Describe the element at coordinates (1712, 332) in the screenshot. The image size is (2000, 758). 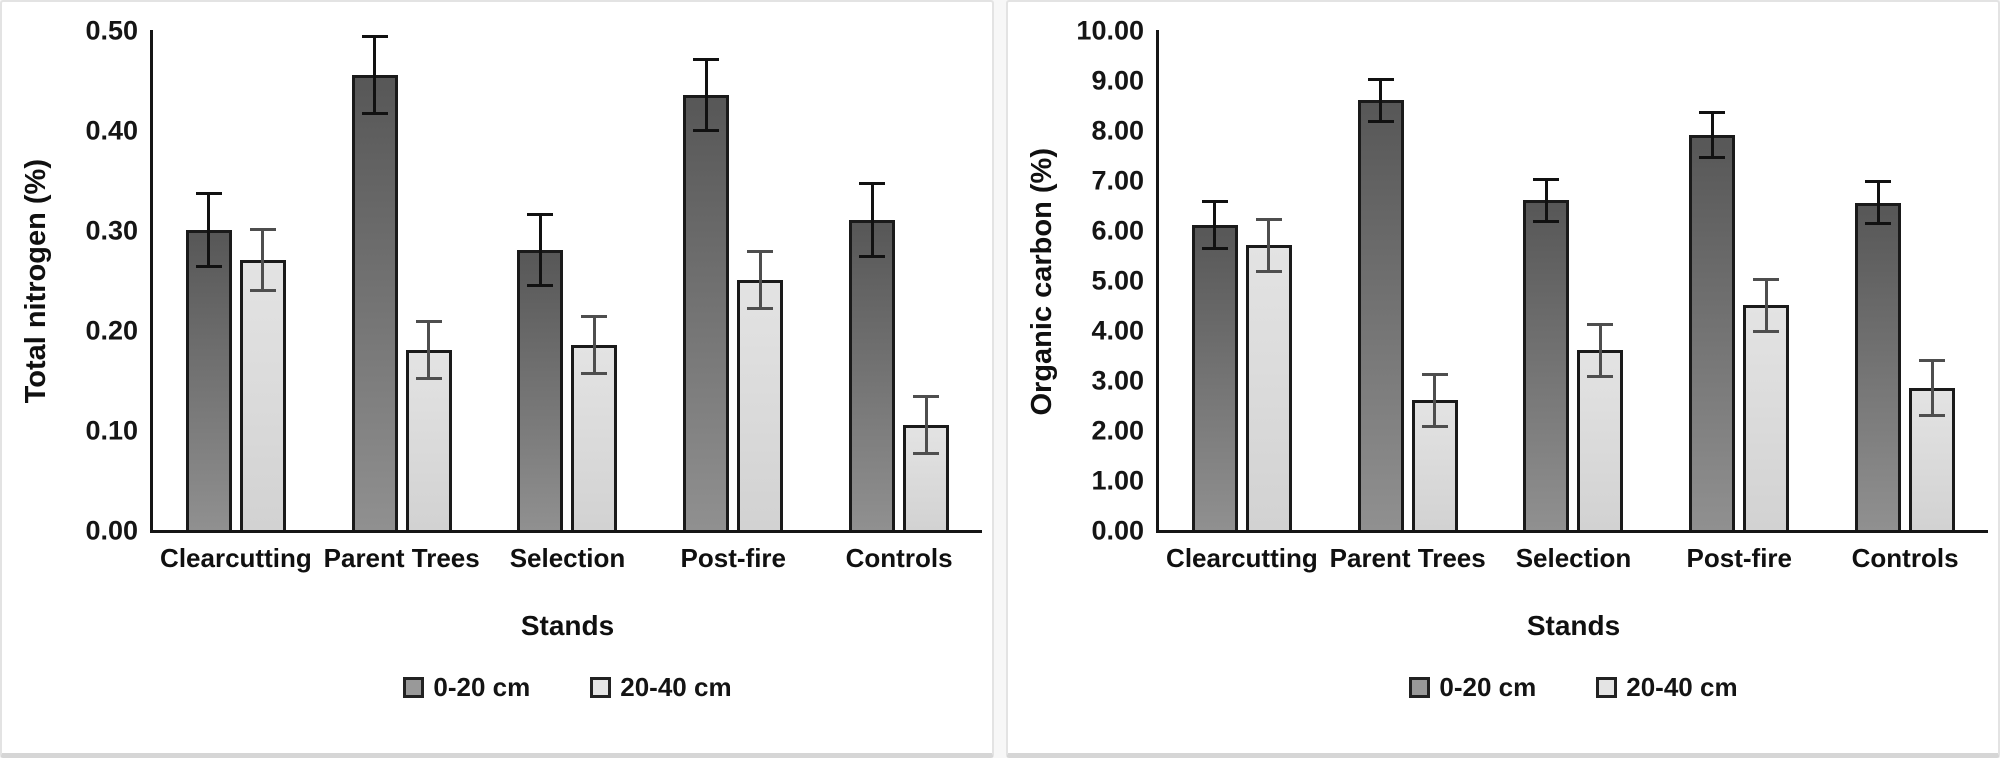
I see `bar-0-20cm-post-fire` at that location.